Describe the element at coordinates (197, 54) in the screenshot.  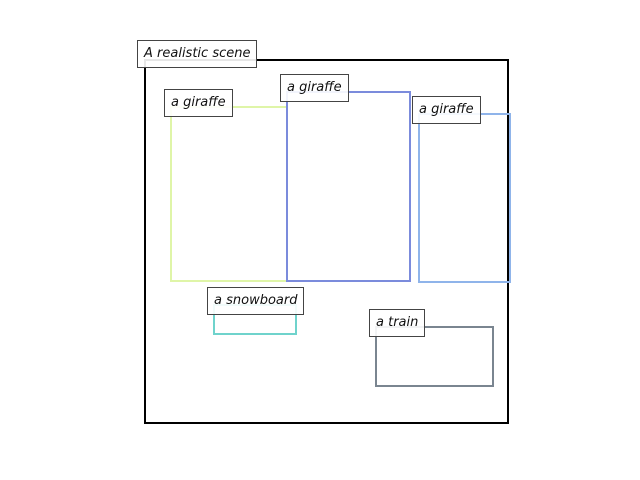
I see `scene-title-label: A realistic scene` at that location.